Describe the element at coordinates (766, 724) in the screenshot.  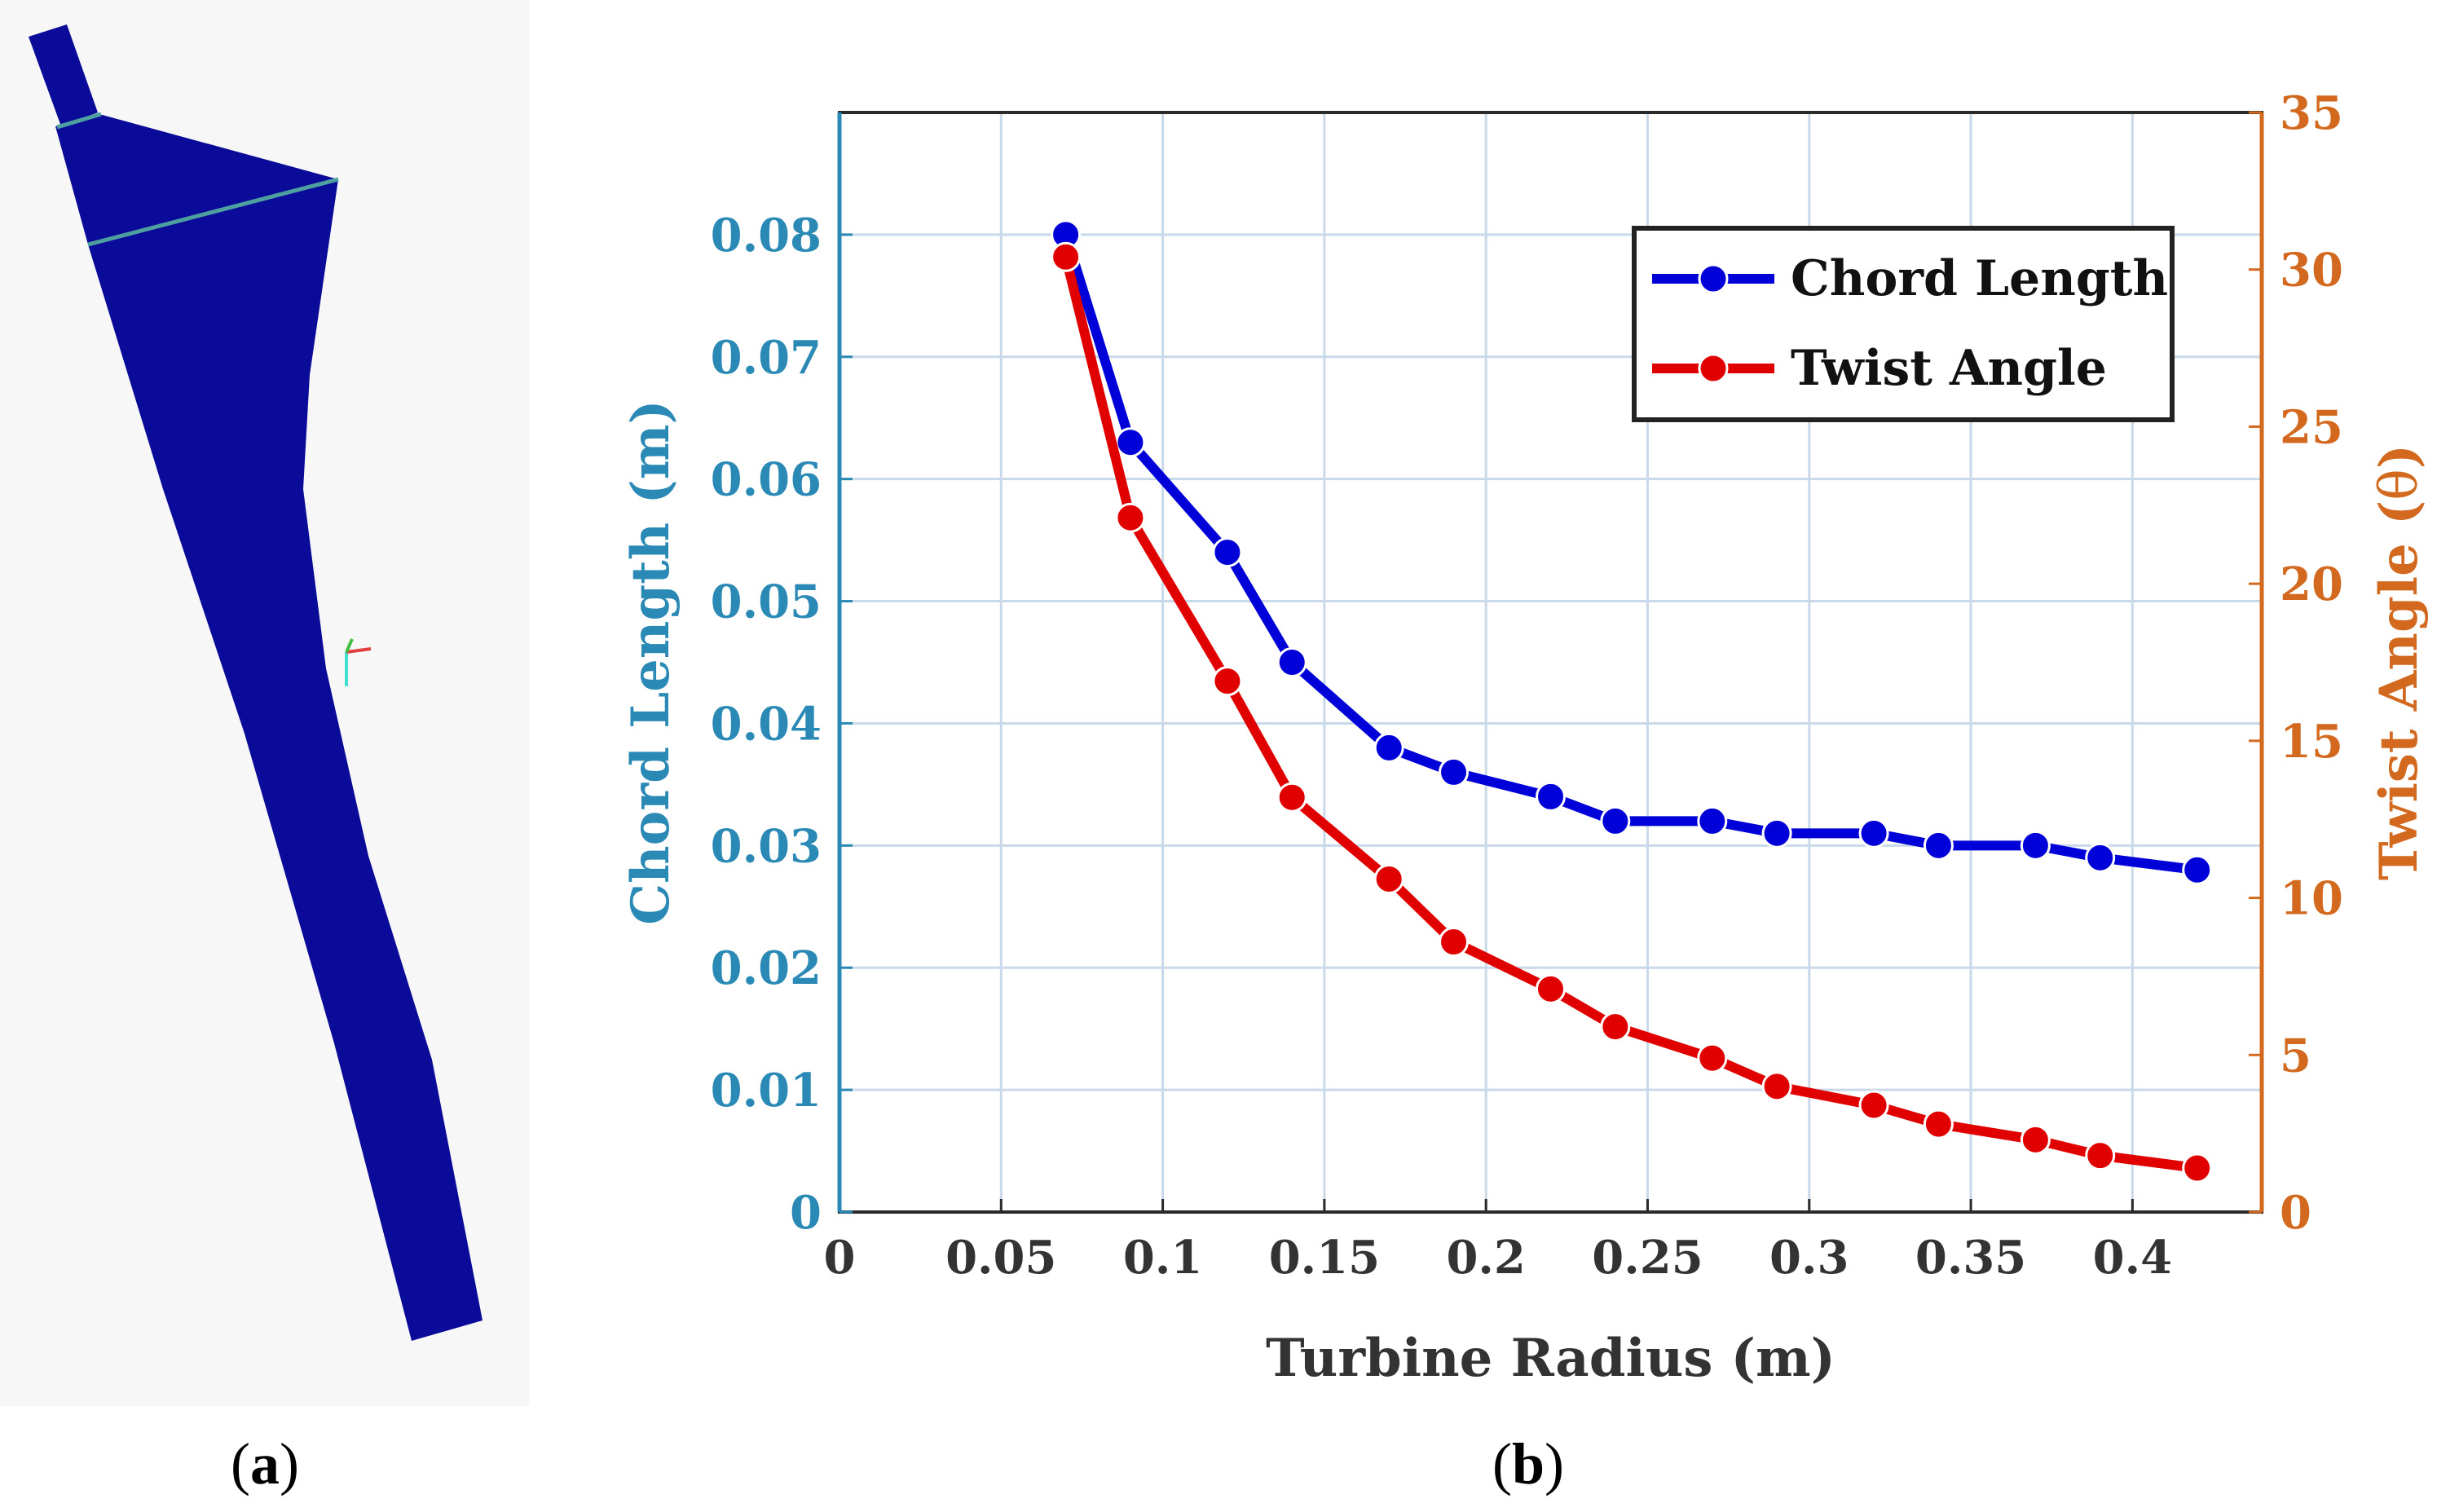
I see `y-tick-label: 0.04` at that location.